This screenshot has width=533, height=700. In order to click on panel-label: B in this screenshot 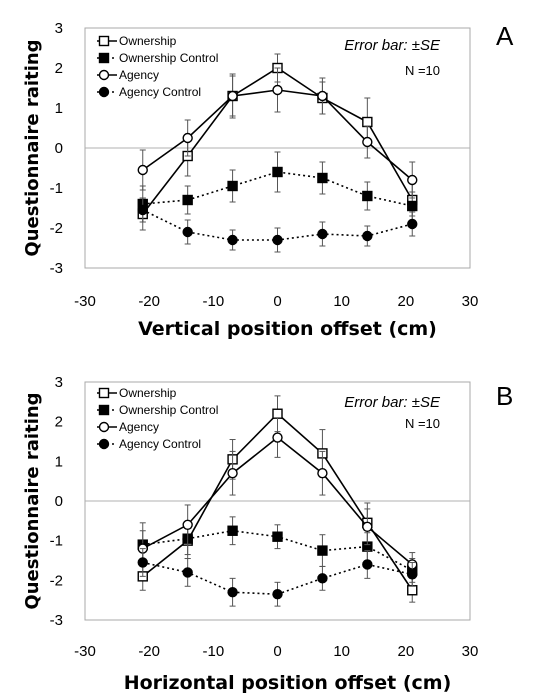, I will do `click(504, 396)`.